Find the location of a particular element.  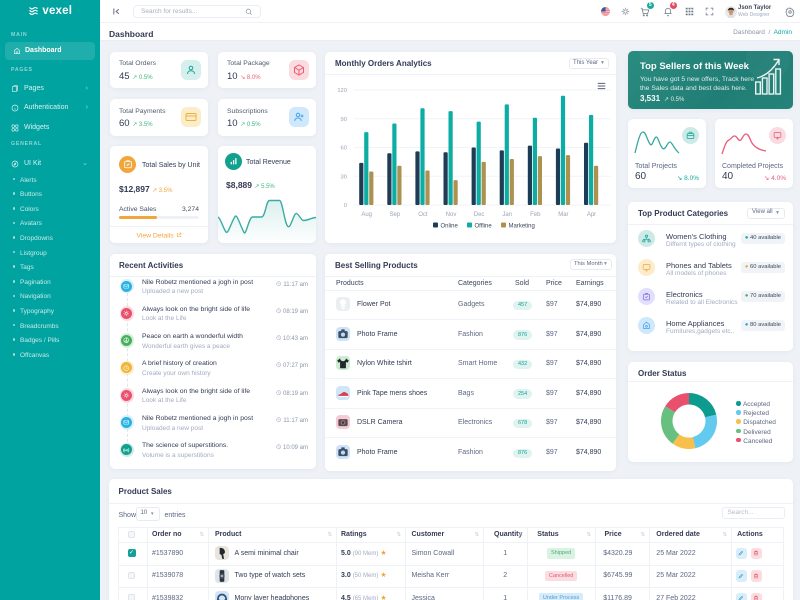

svg-text: Aug is located at coordinates (366, 215).